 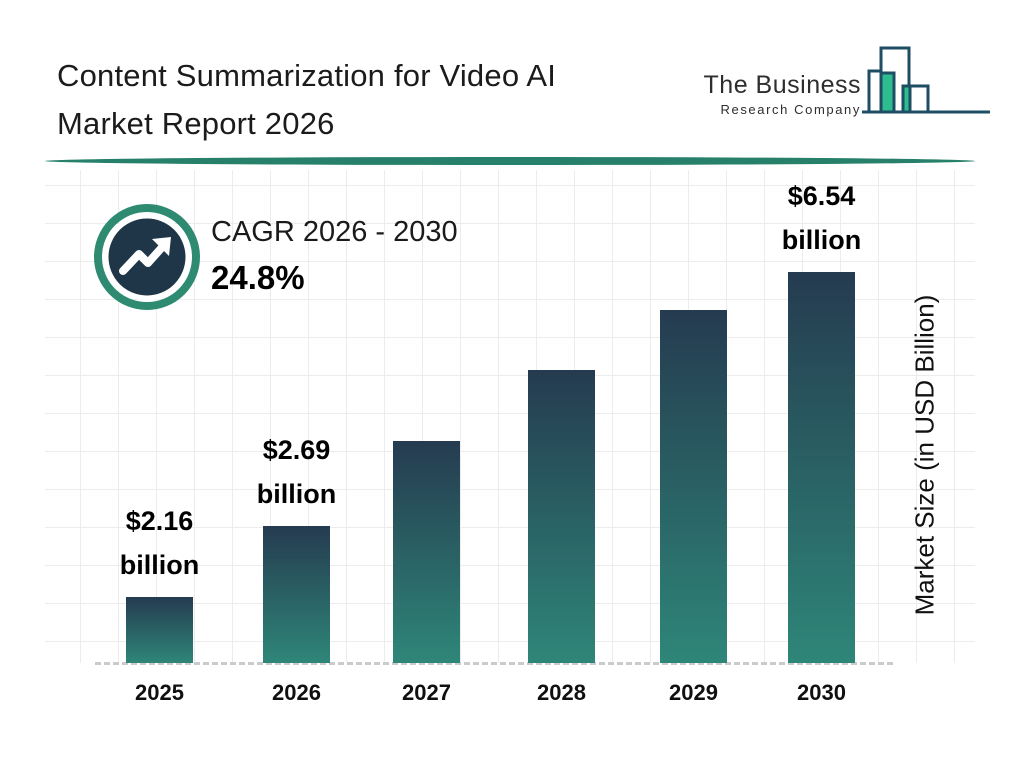 I want to click on value-unit-2030: billion, so click(x=821, y=240).